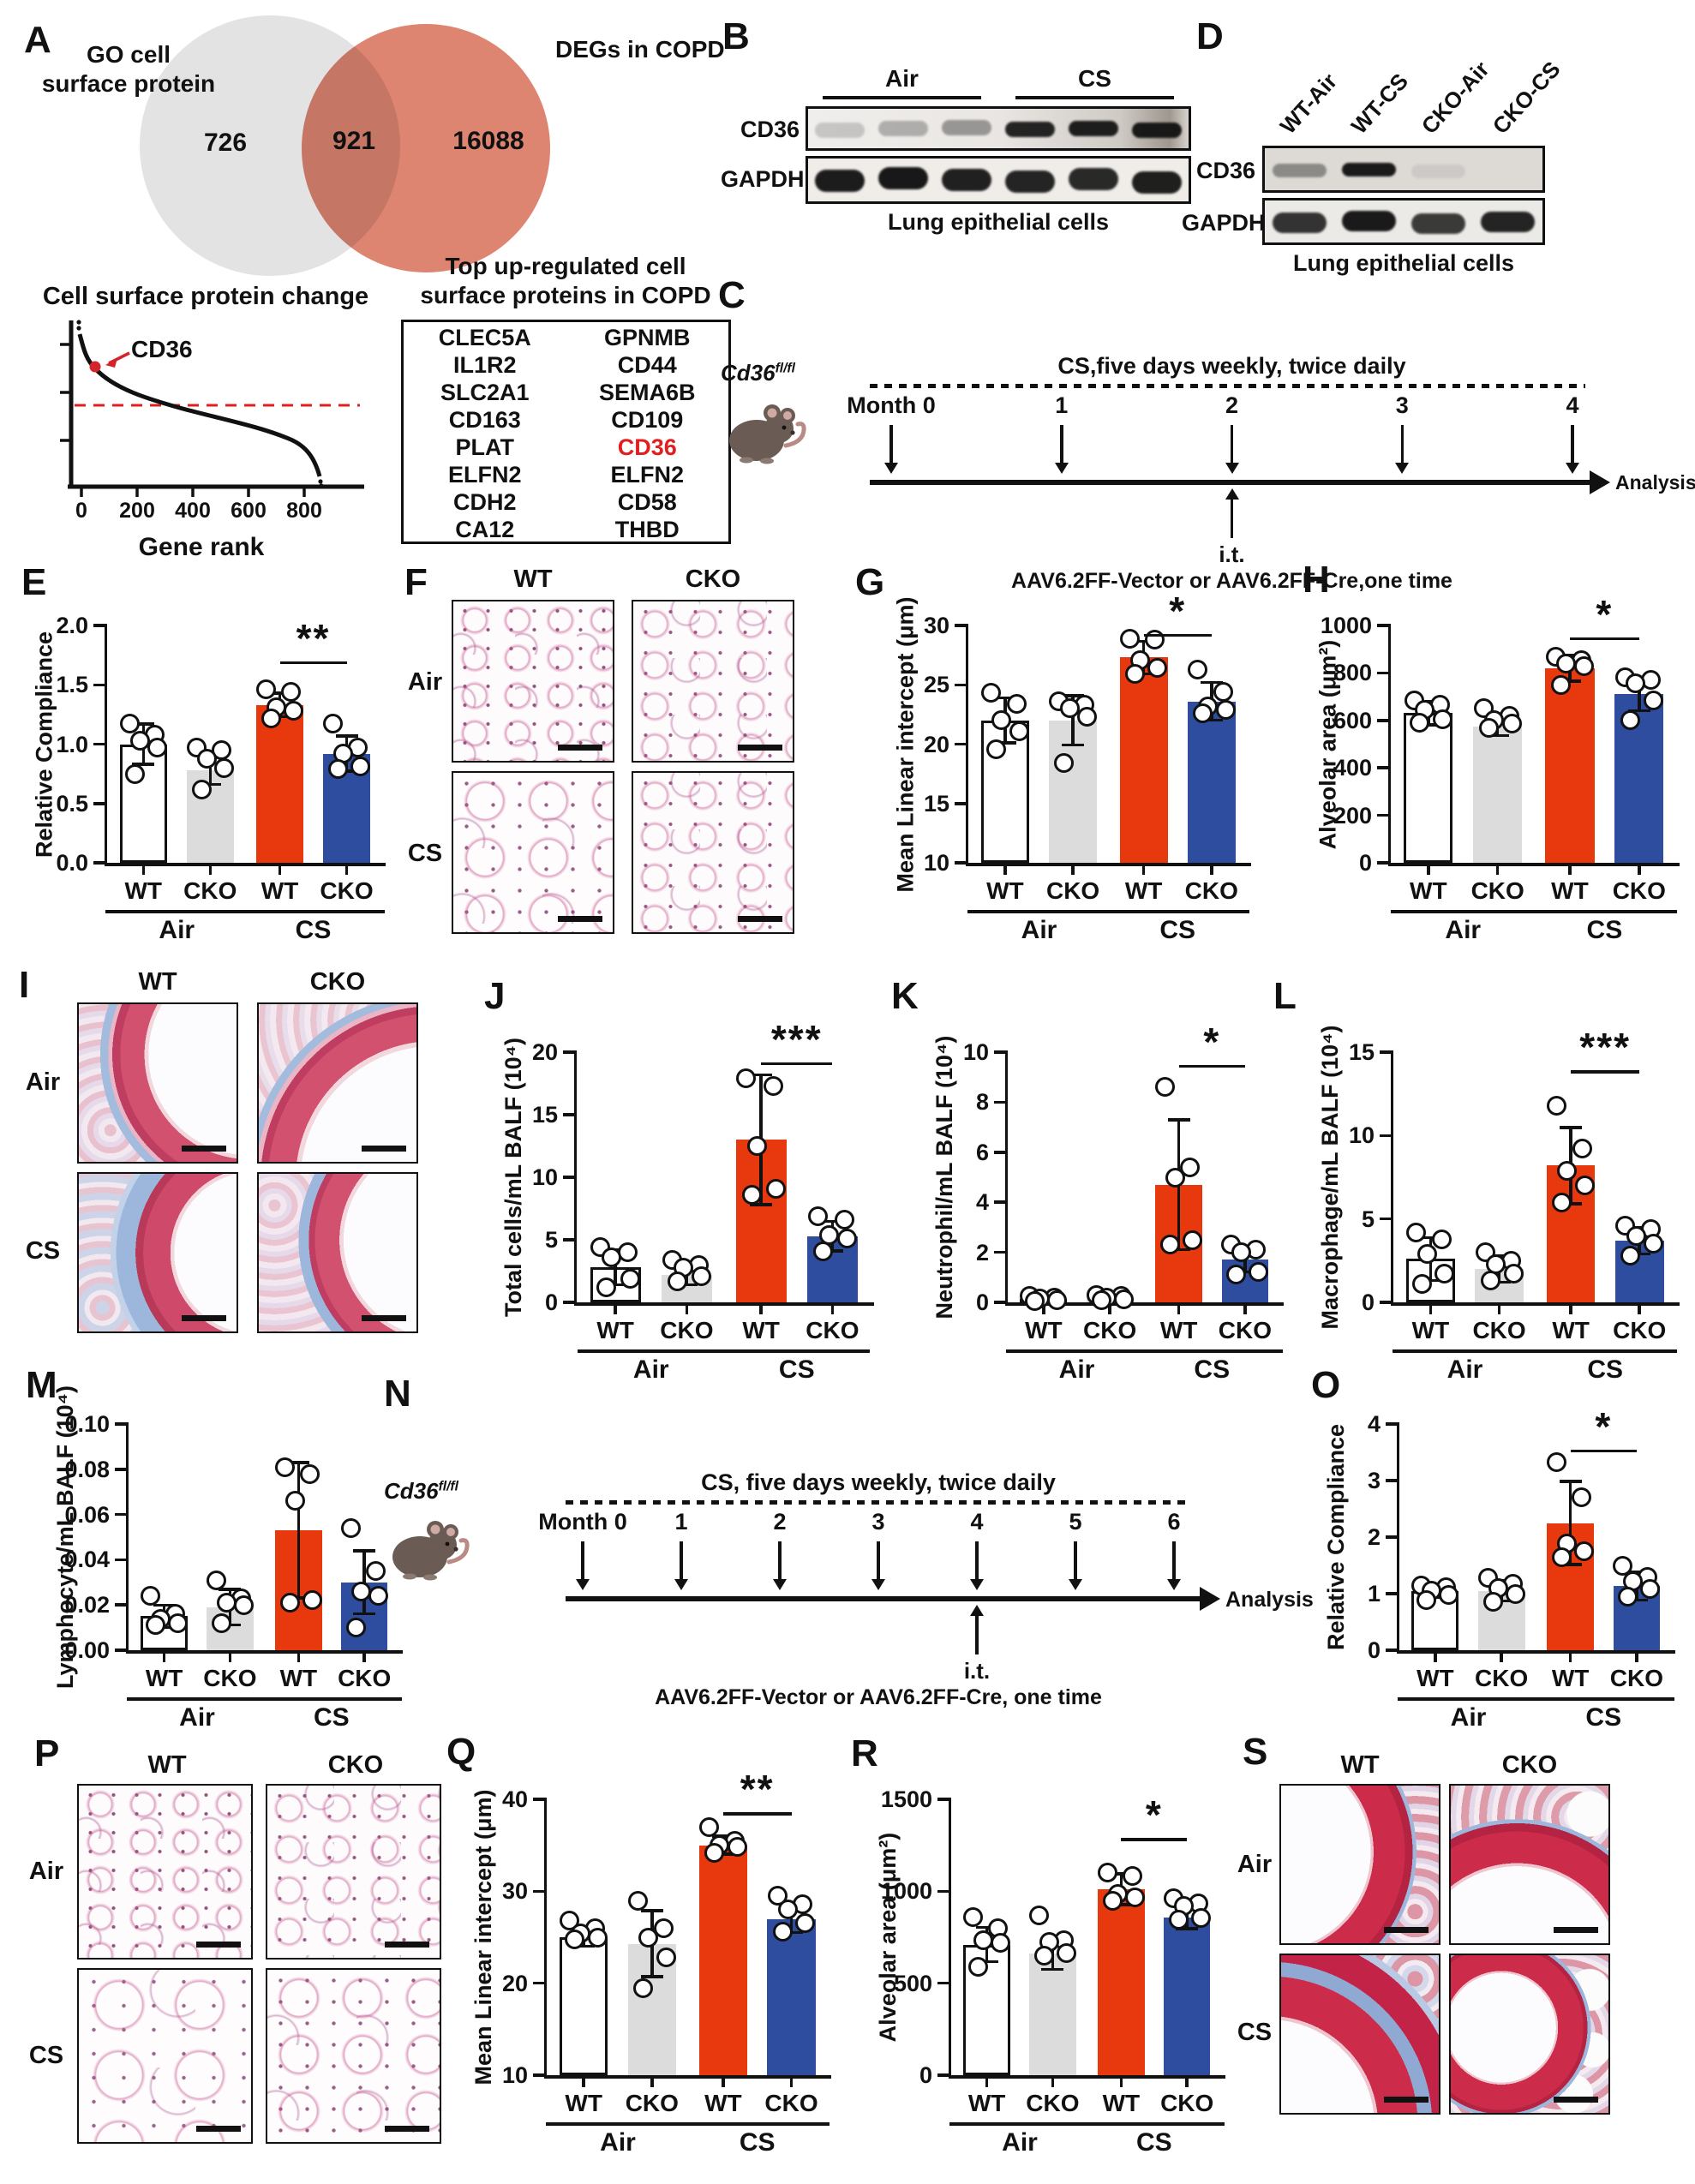 The width and height of the screenshot is (1695, 2184). I want to click on gene-name: CD44, so click(647, 365).